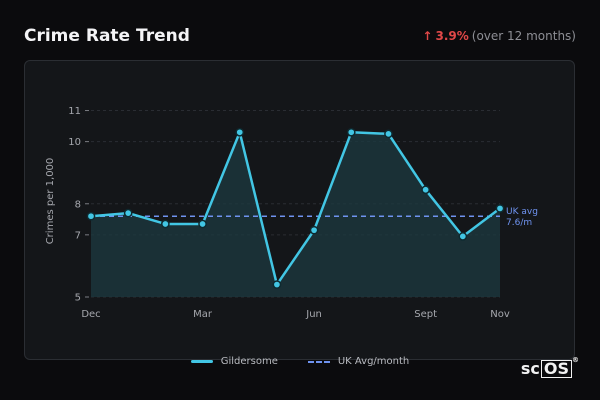 The width and height of the screenshot is (600, 400). I want to click on x-tick-label: Nov, so click(500, 314).